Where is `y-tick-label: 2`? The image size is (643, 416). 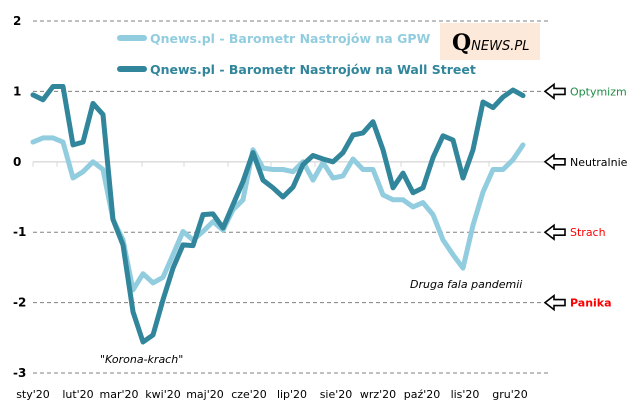
y-tick-label: 2 is located at coordinates (17, 21).